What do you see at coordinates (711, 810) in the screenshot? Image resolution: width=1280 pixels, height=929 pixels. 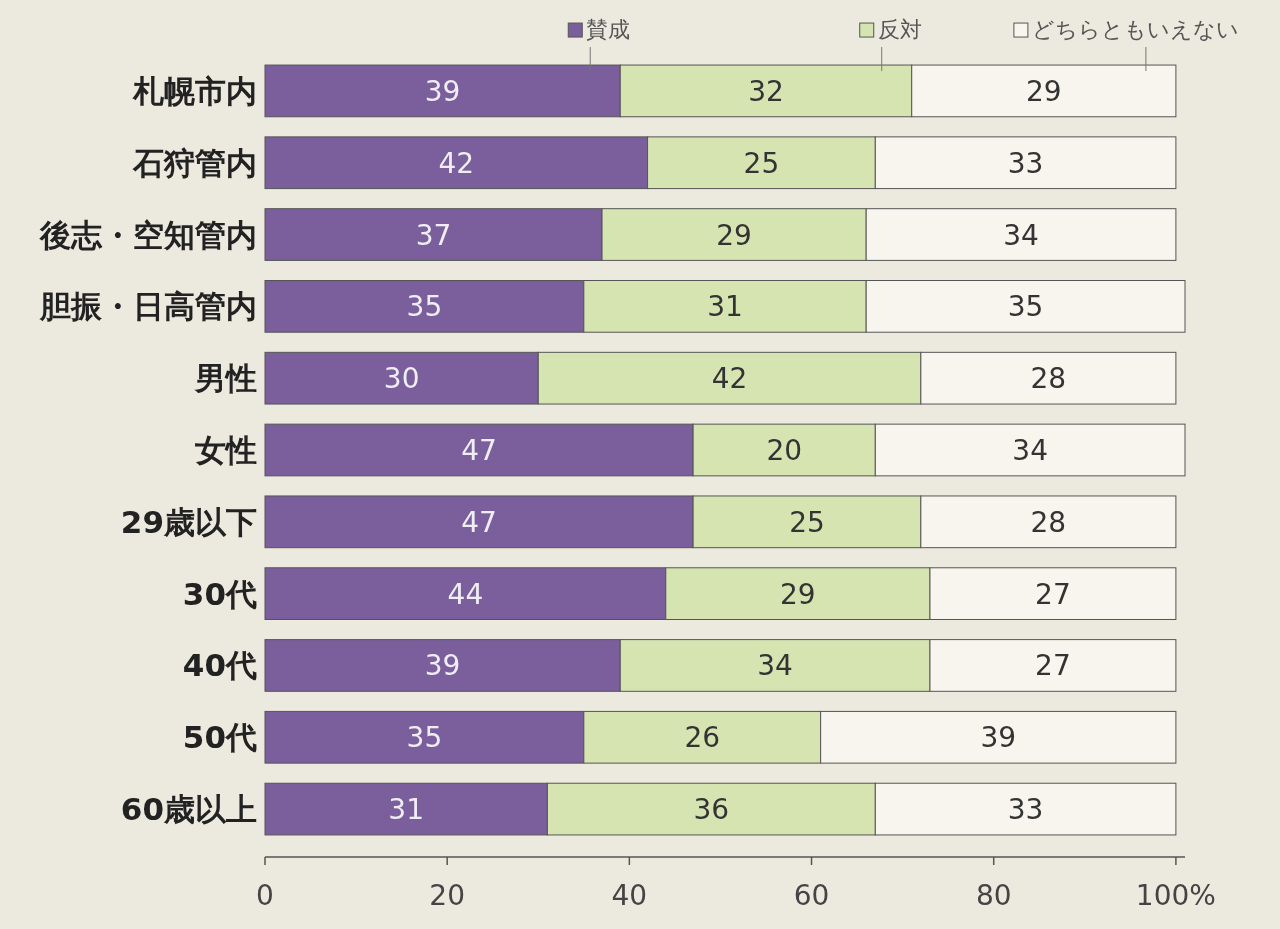 I see `data-label: 36` at bounding box center [711, 810].